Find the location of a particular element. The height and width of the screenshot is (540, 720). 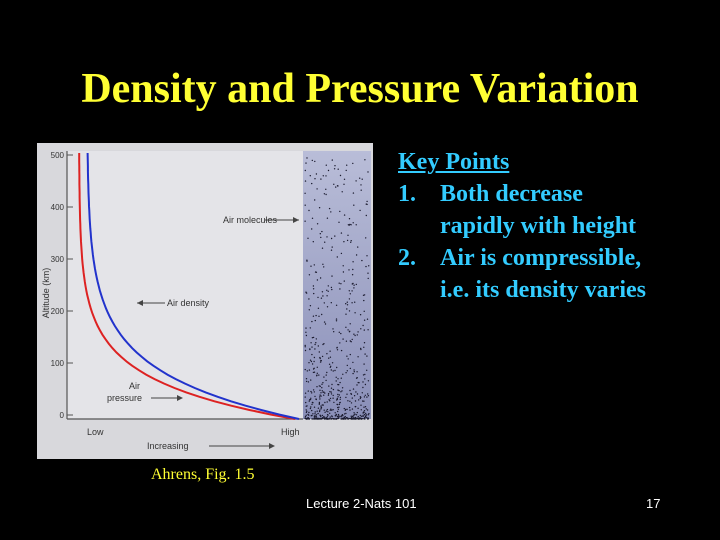

density-arrowhead is located at coordinates (140, 303).